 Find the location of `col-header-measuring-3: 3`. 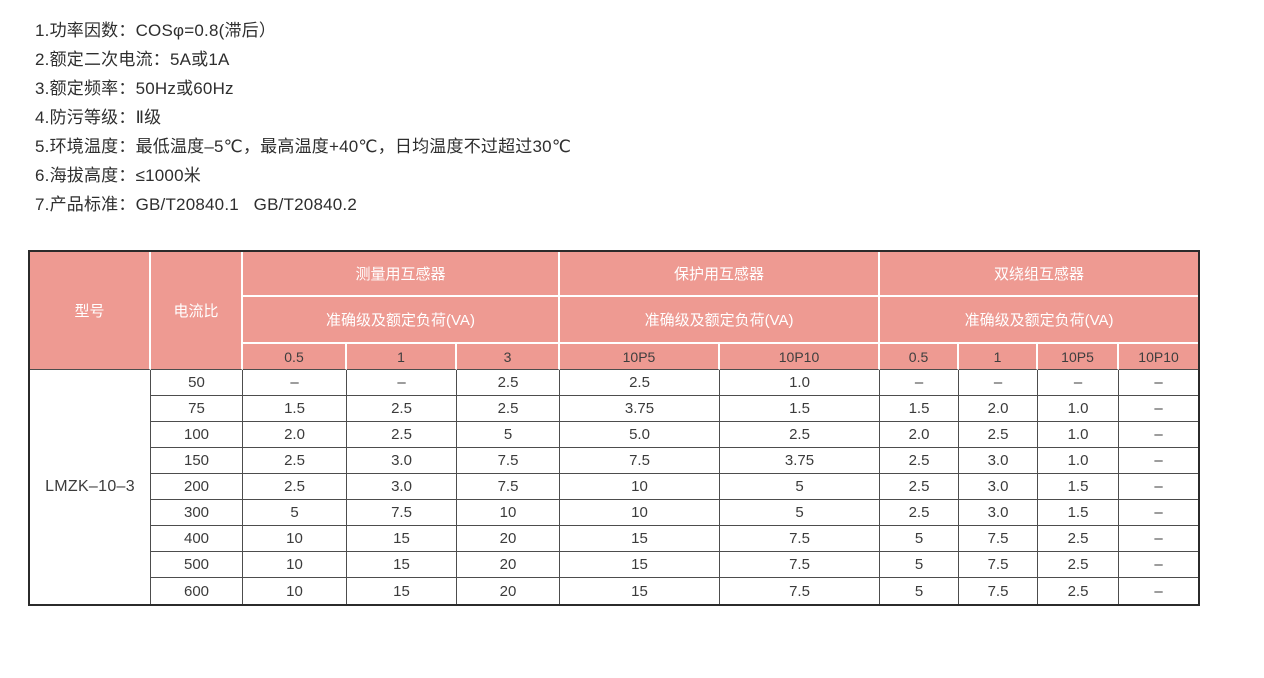

col-header-measuring-3: 3 is located at coordinates (508, 357).